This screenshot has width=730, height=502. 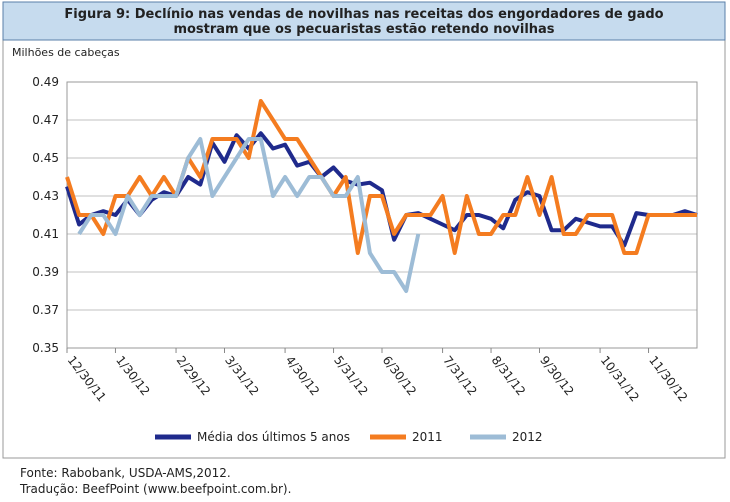 What do you see at coordinates (249, 215) in the screenshot?
I see `series-line` at bounding box center [249, 215].